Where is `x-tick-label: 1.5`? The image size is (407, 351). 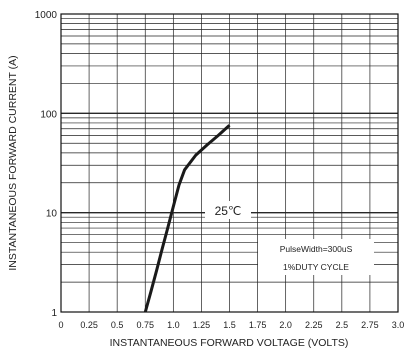
x-tick-label: 1.5 is located at coordinates (229, 325).